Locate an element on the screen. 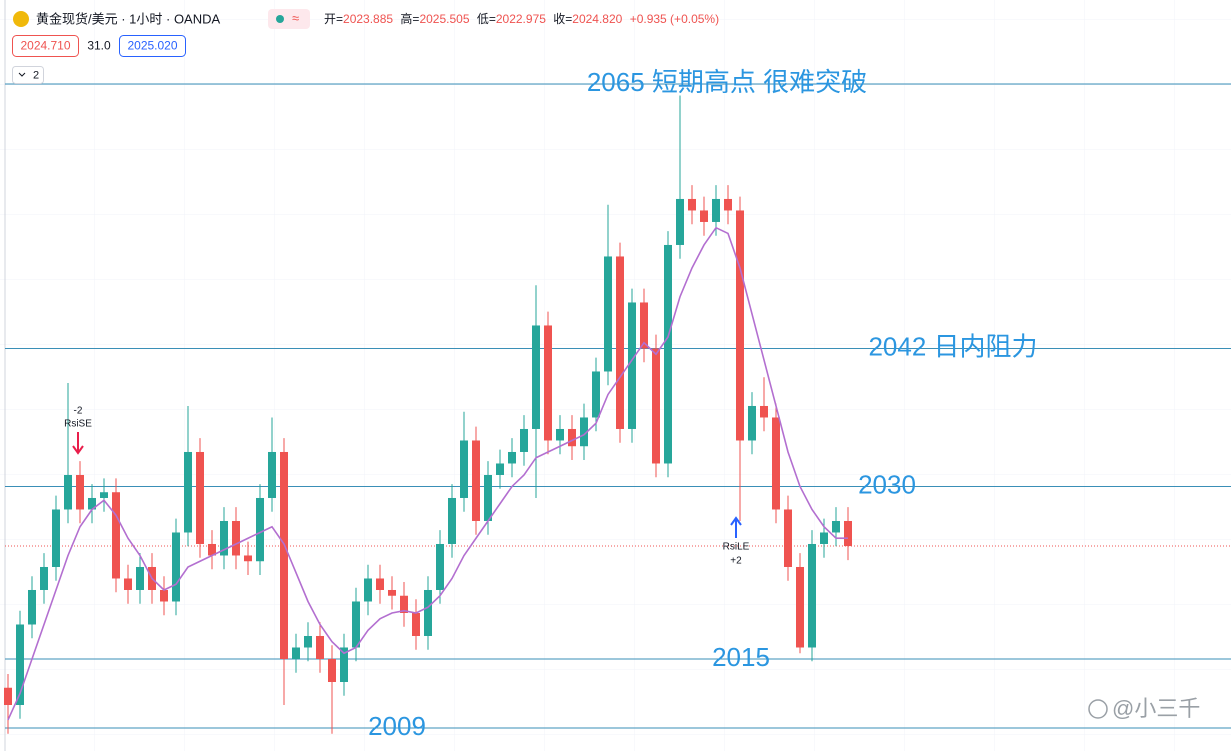 The width and height of the screenshot is (1231, 751). watermark: @小三千 is located at coordinates (1156, 708).